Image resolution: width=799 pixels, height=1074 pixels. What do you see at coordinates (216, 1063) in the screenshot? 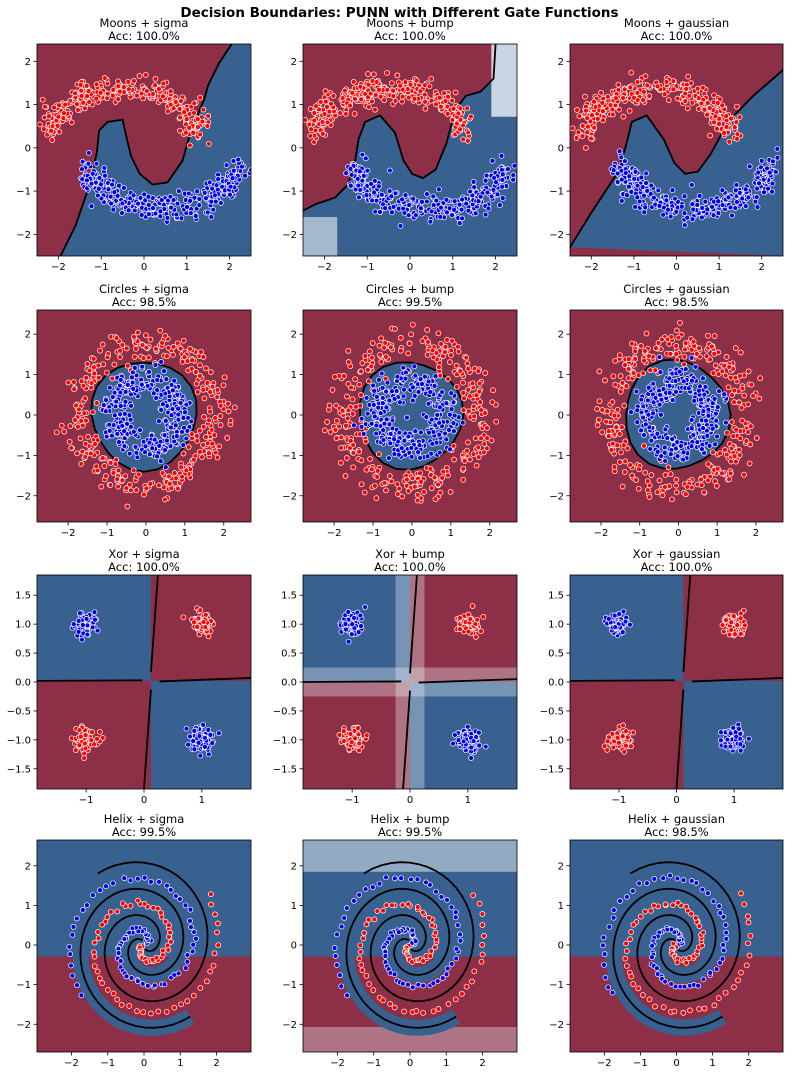
I see `x-tick-label: 2` at bounding box center [216, 1063].